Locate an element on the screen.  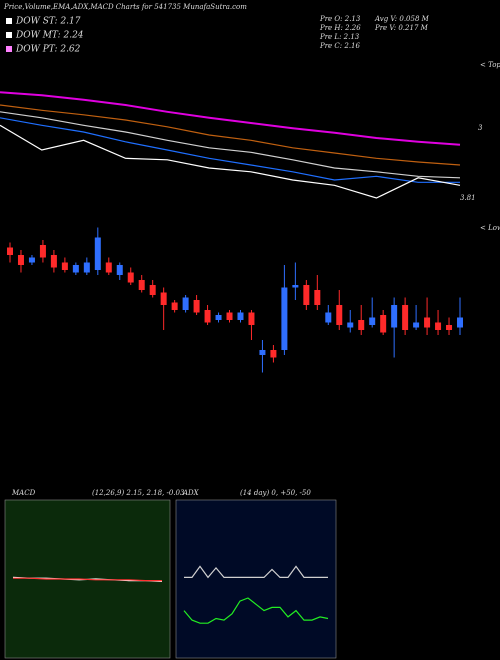
panel-background is located at coordinates (256, 579).